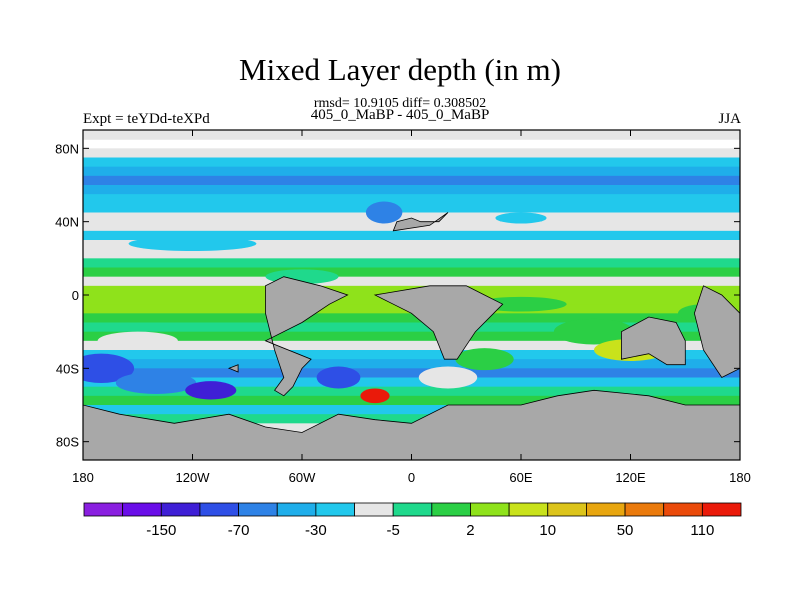 This screenshot has width=800, height=600. What do you see at coordinates (302, 477) in the screenshot?
I see `x-tick-label: 60W` at bounding box center [302, 477].